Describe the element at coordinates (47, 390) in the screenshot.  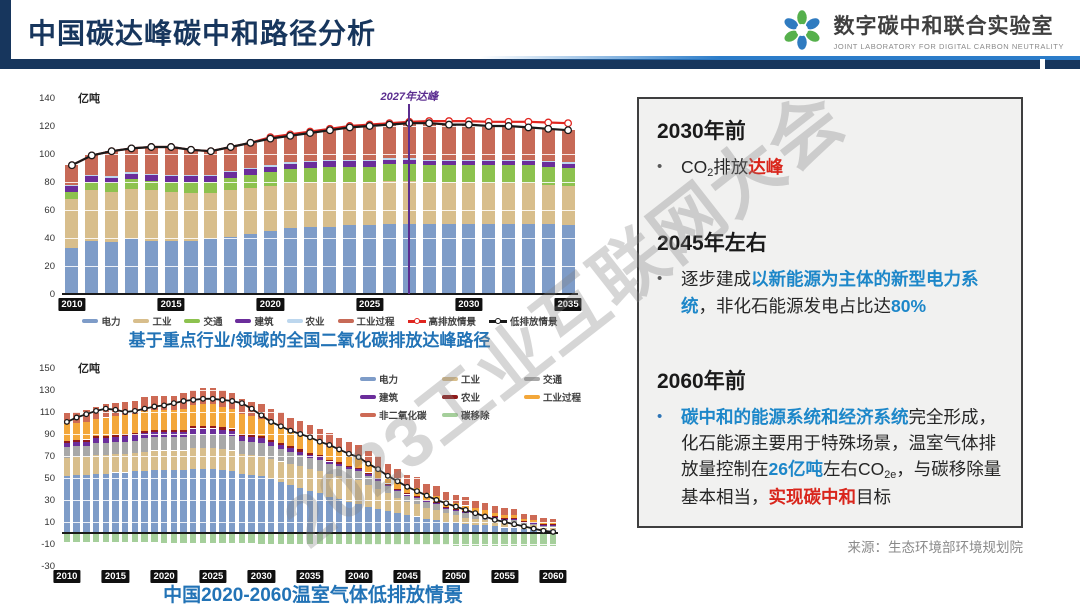
I see `y-axis-tick-label: 130` at that location.